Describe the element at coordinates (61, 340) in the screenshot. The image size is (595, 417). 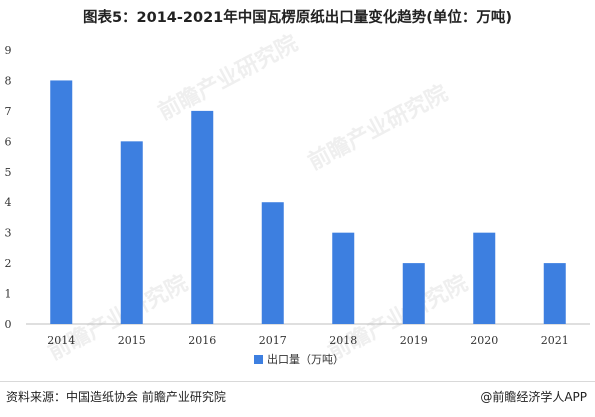
I see `x-tick-label: 2014` at that location.